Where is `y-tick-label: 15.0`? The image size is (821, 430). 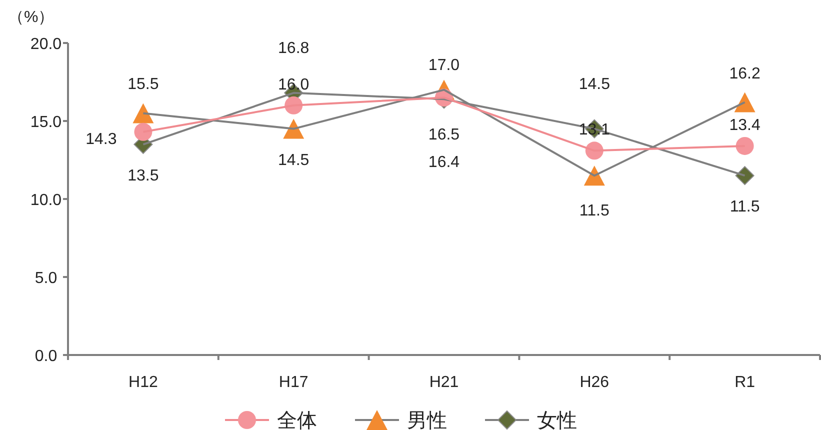
y-tick-label: 15.0 is located at coordinates (46, 122).